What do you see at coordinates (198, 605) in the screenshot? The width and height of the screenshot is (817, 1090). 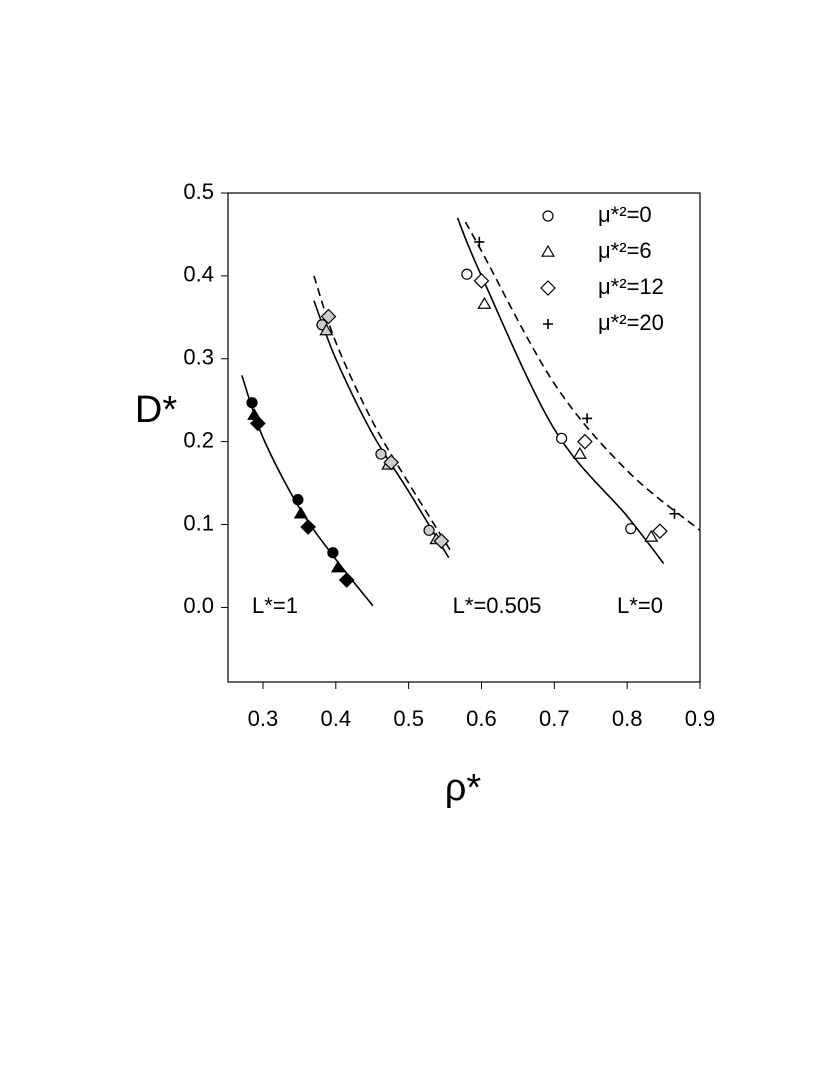 I see `y-tick-label: 0.0` at bounding box center [198, 605].